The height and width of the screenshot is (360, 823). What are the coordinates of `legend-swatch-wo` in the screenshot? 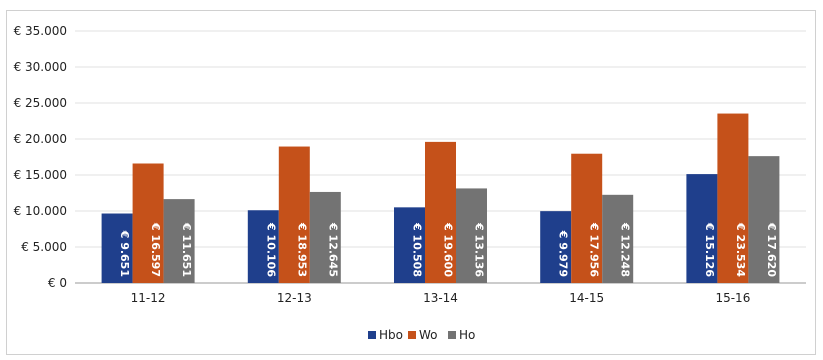 It's located at (412, 335).